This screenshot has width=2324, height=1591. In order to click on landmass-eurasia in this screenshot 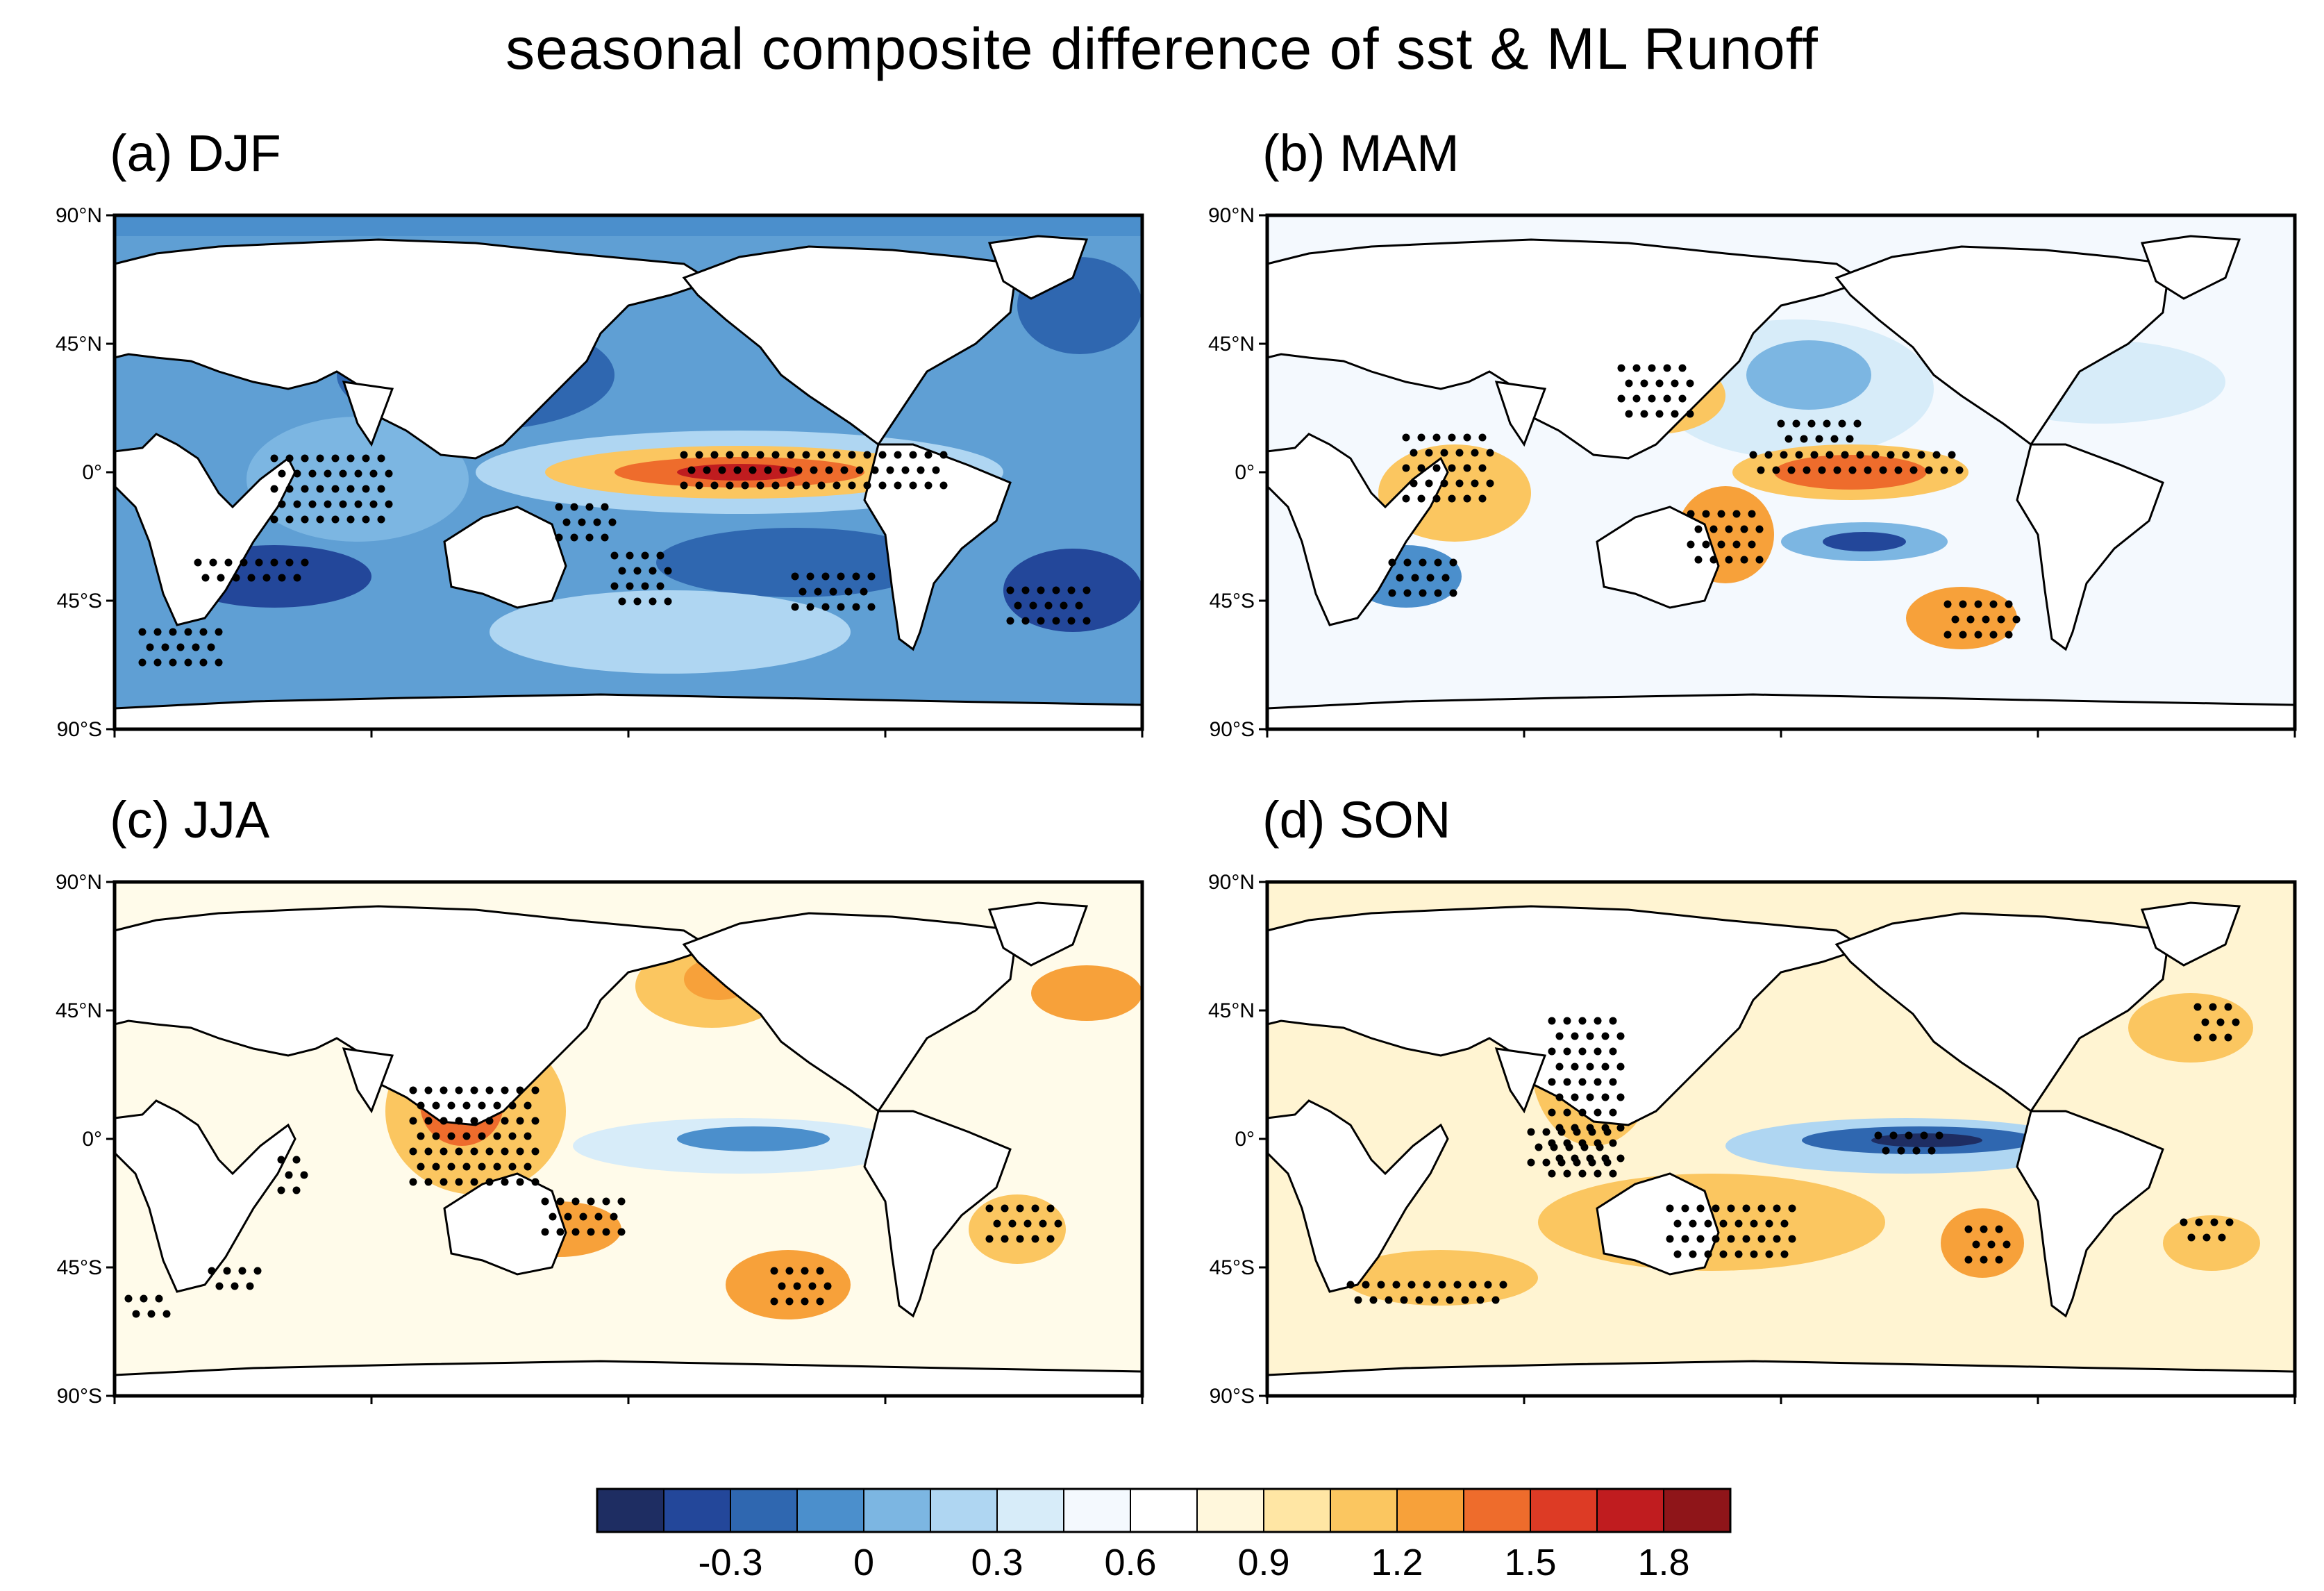, I will do `click(414, 349)`.